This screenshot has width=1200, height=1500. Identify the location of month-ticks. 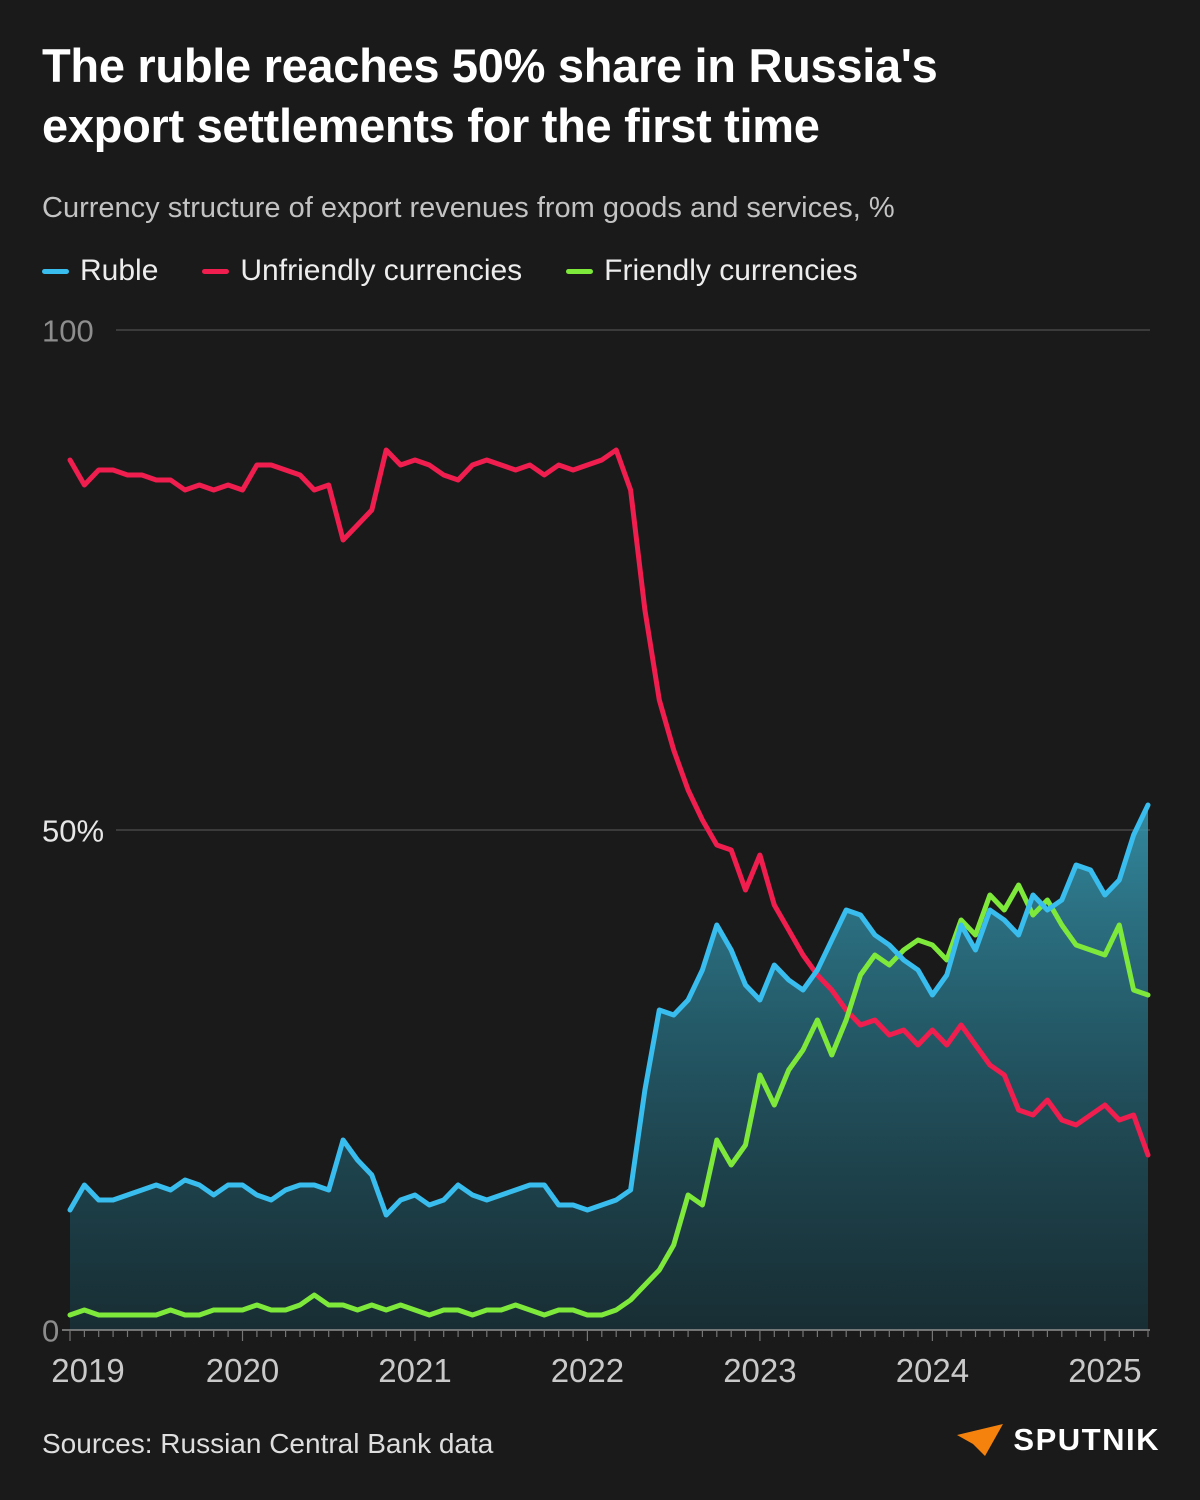
(609, 1335).